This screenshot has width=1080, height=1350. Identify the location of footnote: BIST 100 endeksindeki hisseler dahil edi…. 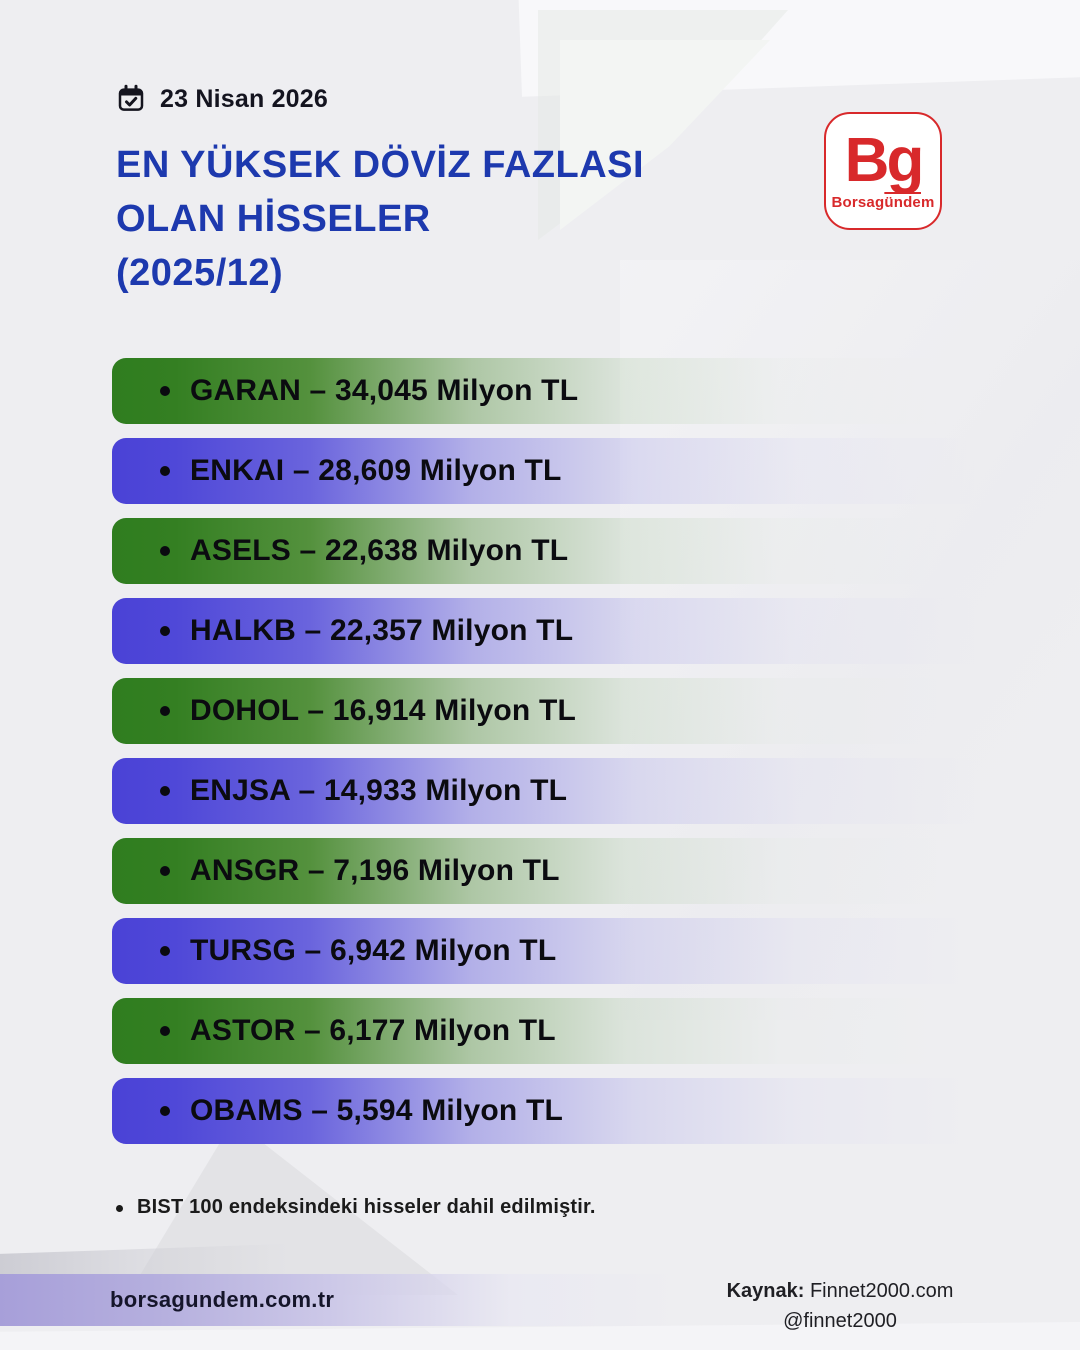
(356, 1207).